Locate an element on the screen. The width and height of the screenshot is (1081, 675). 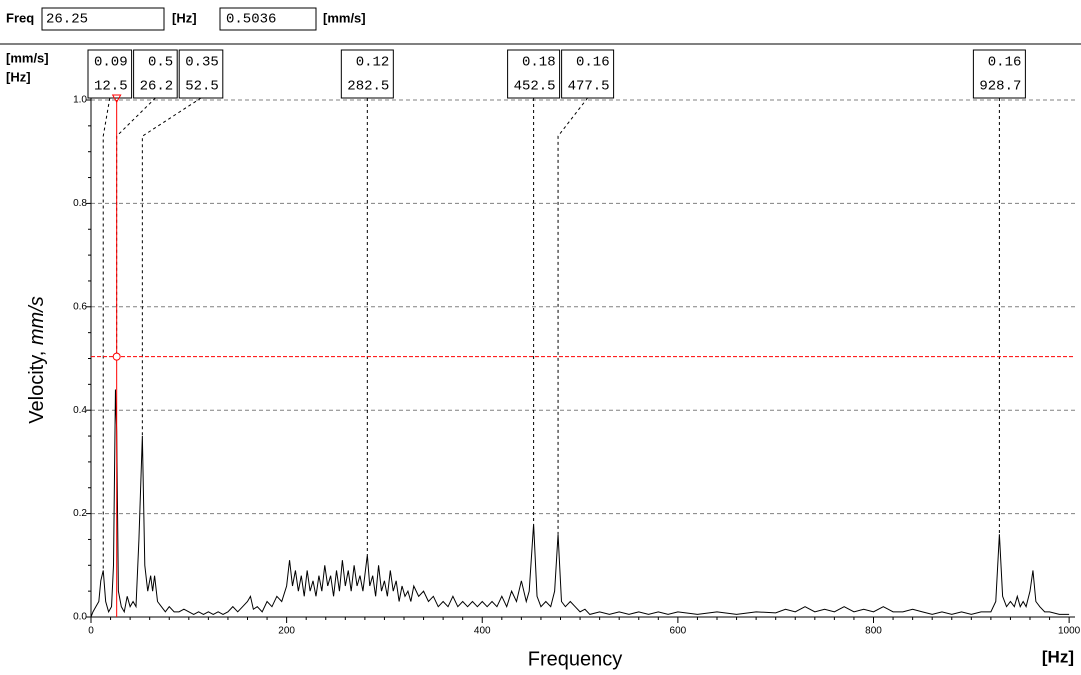
y-label: Velocity, is located at coordinates (37, 387).